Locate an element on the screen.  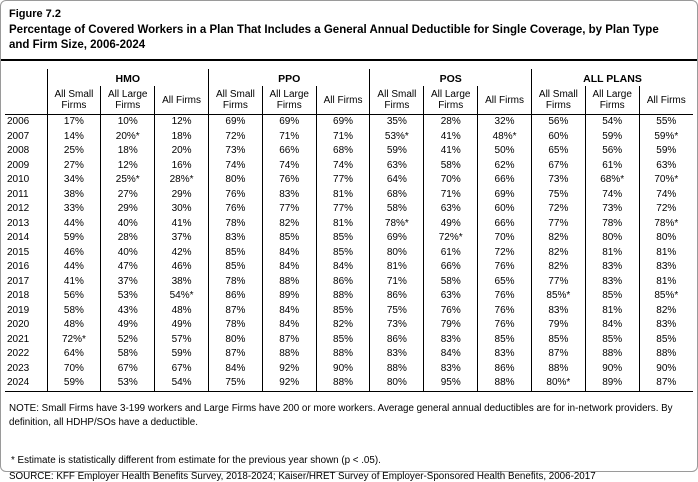
year-cell: 2011 is located at coordinates (18, 194).